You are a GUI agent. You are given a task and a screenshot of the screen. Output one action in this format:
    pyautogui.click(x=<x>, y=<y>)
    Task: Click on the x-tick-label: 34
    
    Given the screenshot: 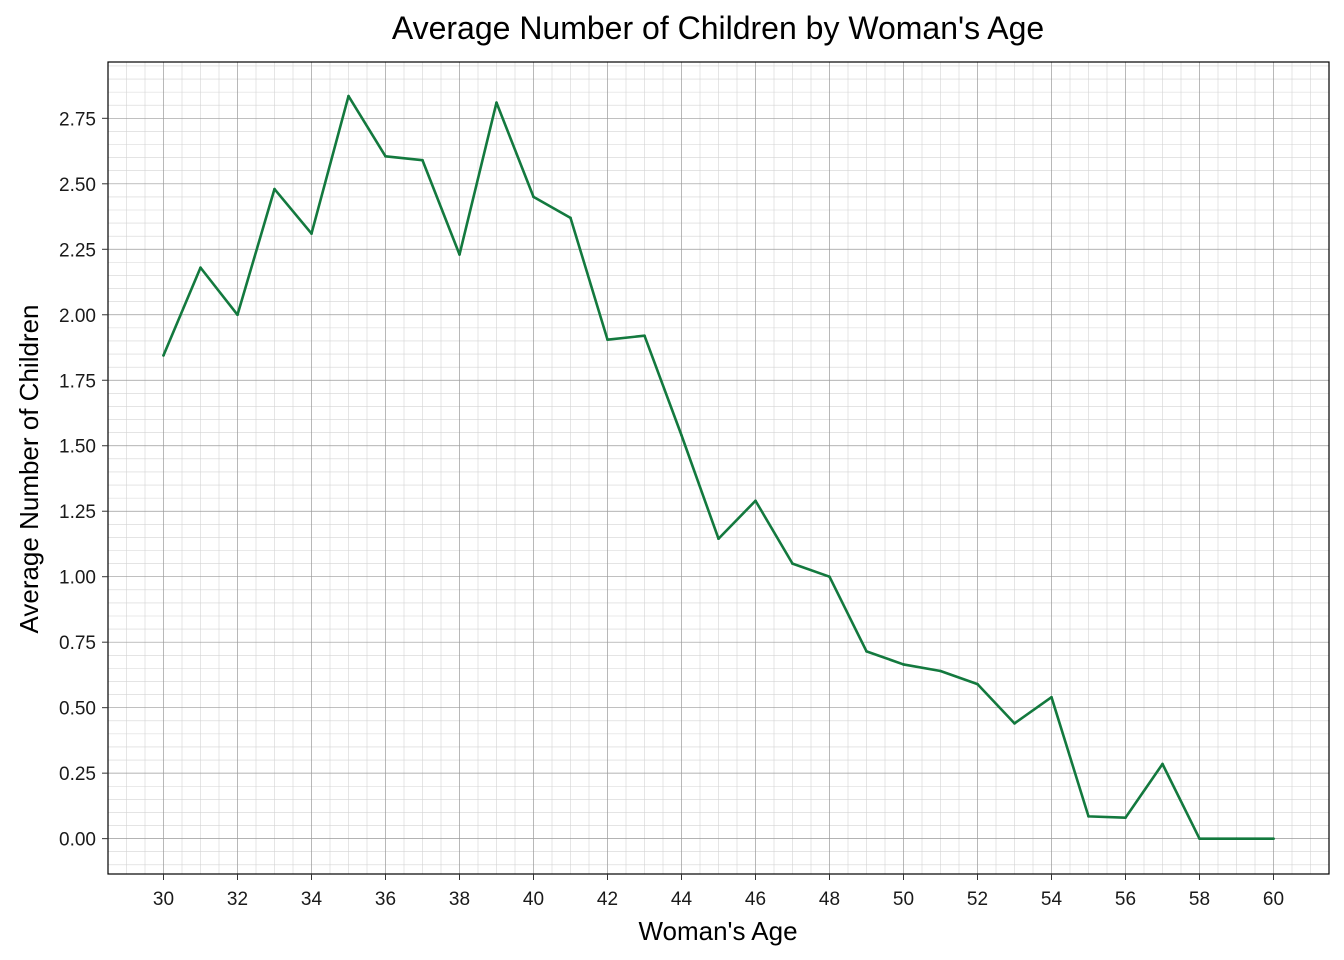 What is the action you would take?
    pyautogui.click(x=312, y=899)
    